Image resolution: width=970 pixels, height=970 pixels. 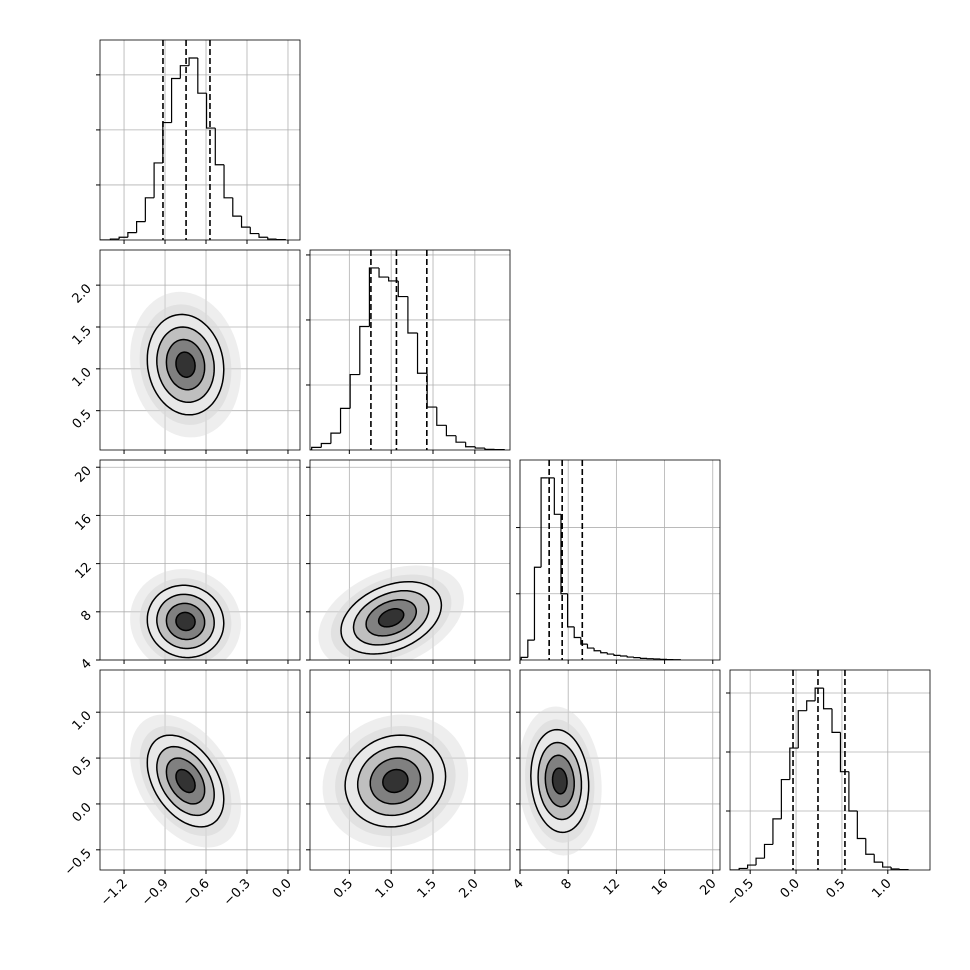 I want to click on x-tick-label: −1.2, so click(x=114, y=892).